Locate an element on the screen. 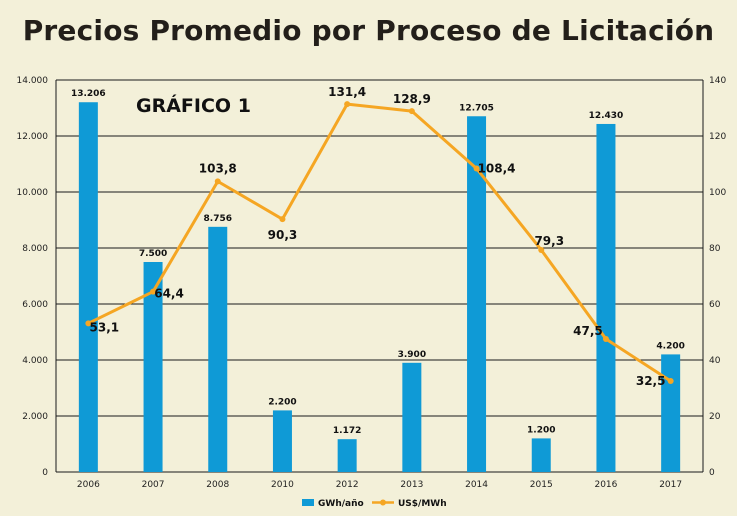 The image size is (737, 516). y-right-tick-label: 40 is located at coordinates (715, 361).